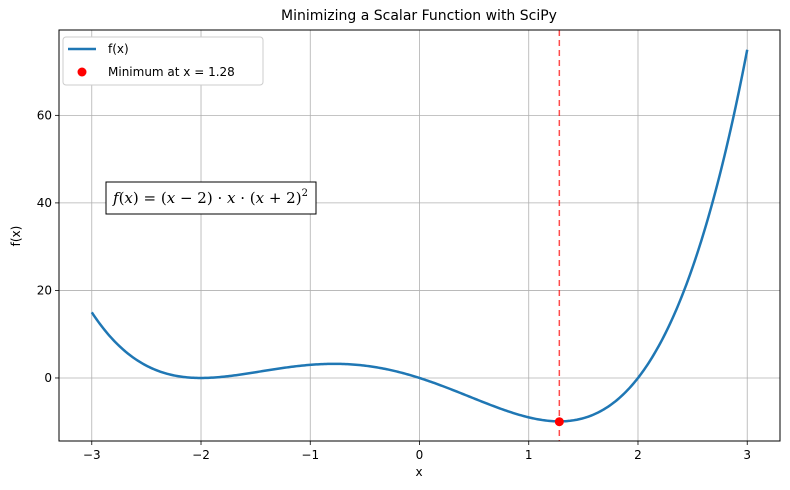 This screenshot has height=490, width=790. What do you see at coordinates (559, 422) in the screenshot?
I see `minimum-marker` at bounding box center [559, 422].